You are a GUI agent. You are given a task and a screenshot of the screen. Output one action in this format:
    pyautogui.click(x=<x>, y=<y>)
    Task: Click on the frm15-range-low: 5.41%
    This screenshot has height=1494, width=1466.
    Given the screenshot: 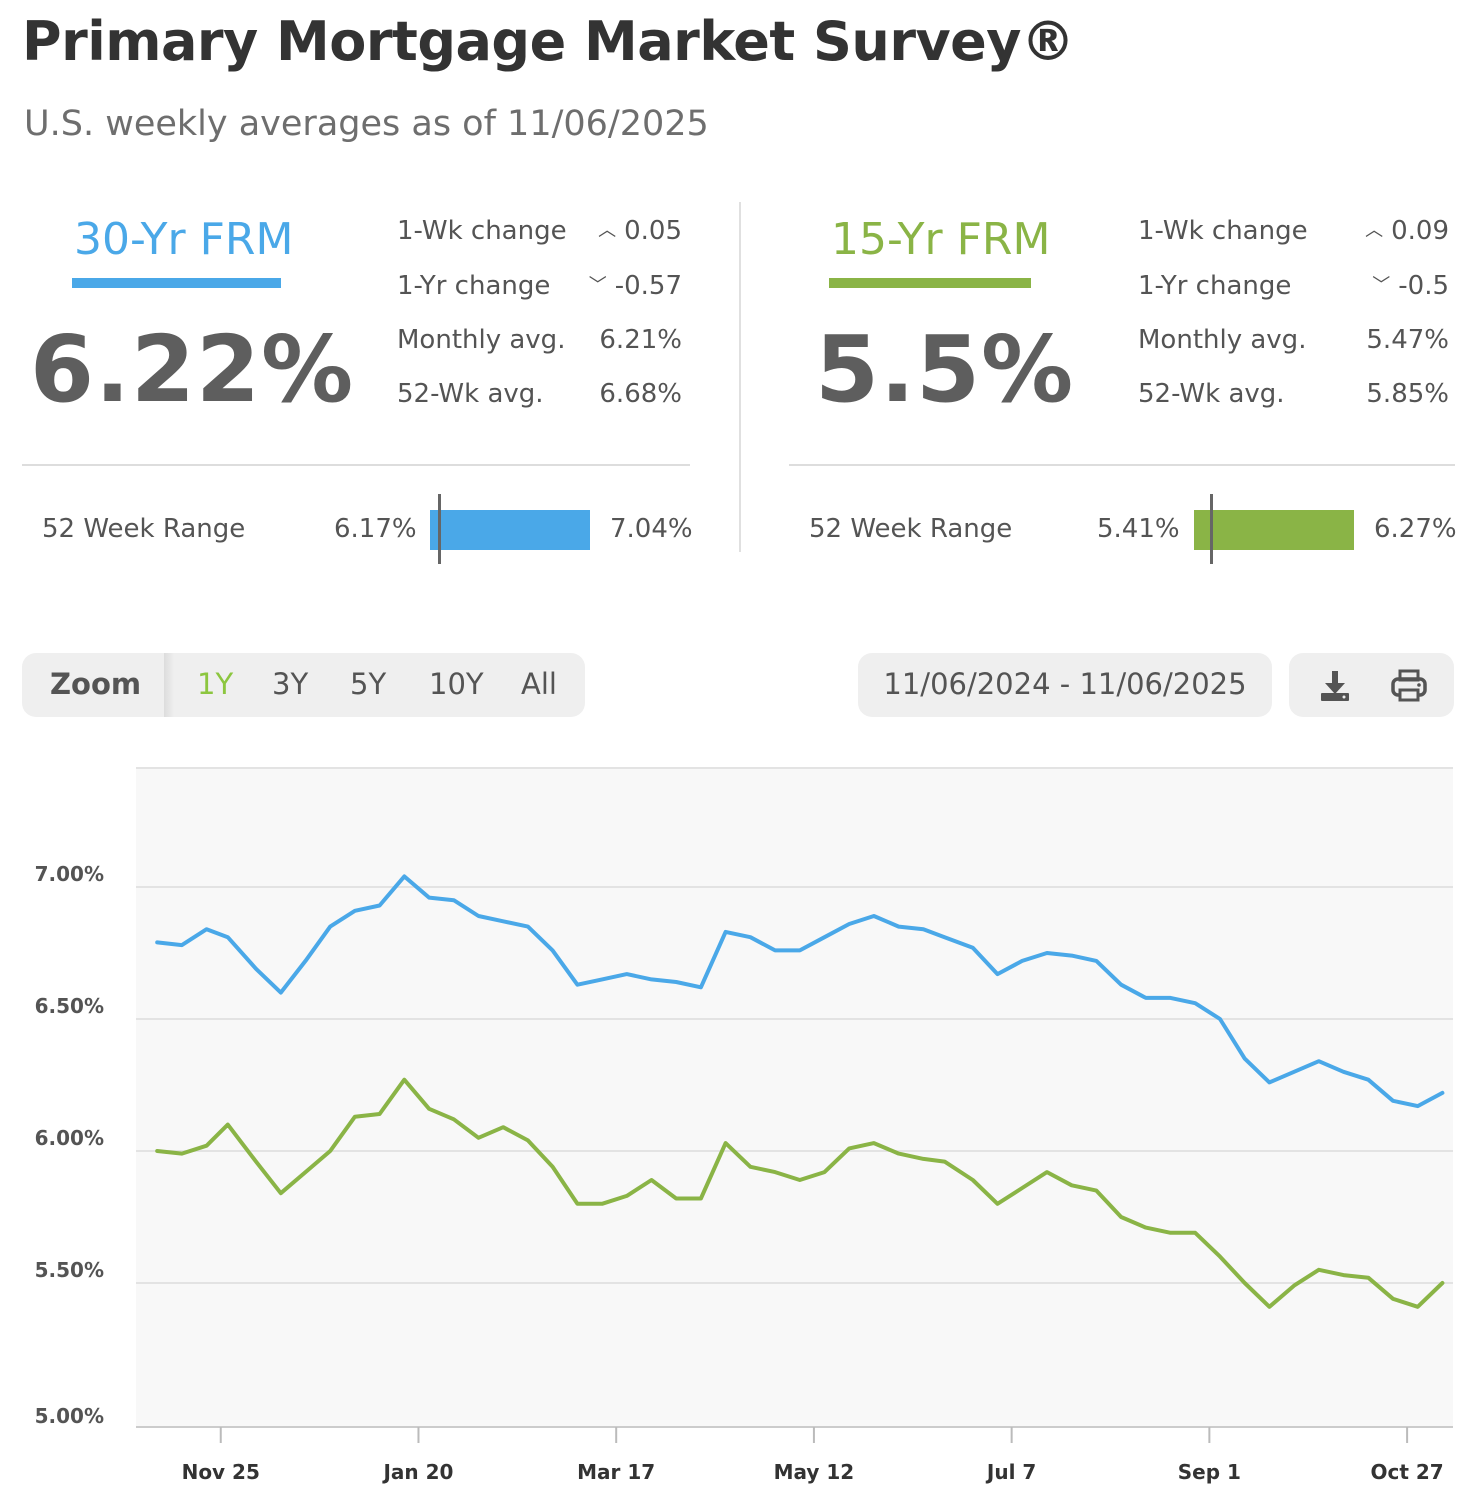 What is the action you would take?
    pyautogui.click(x=1138, y=529)
    